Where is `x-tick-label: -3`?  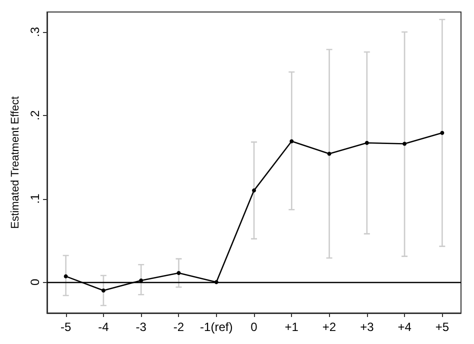 x-tick-label: -3 is located at coordinates (141, 327).